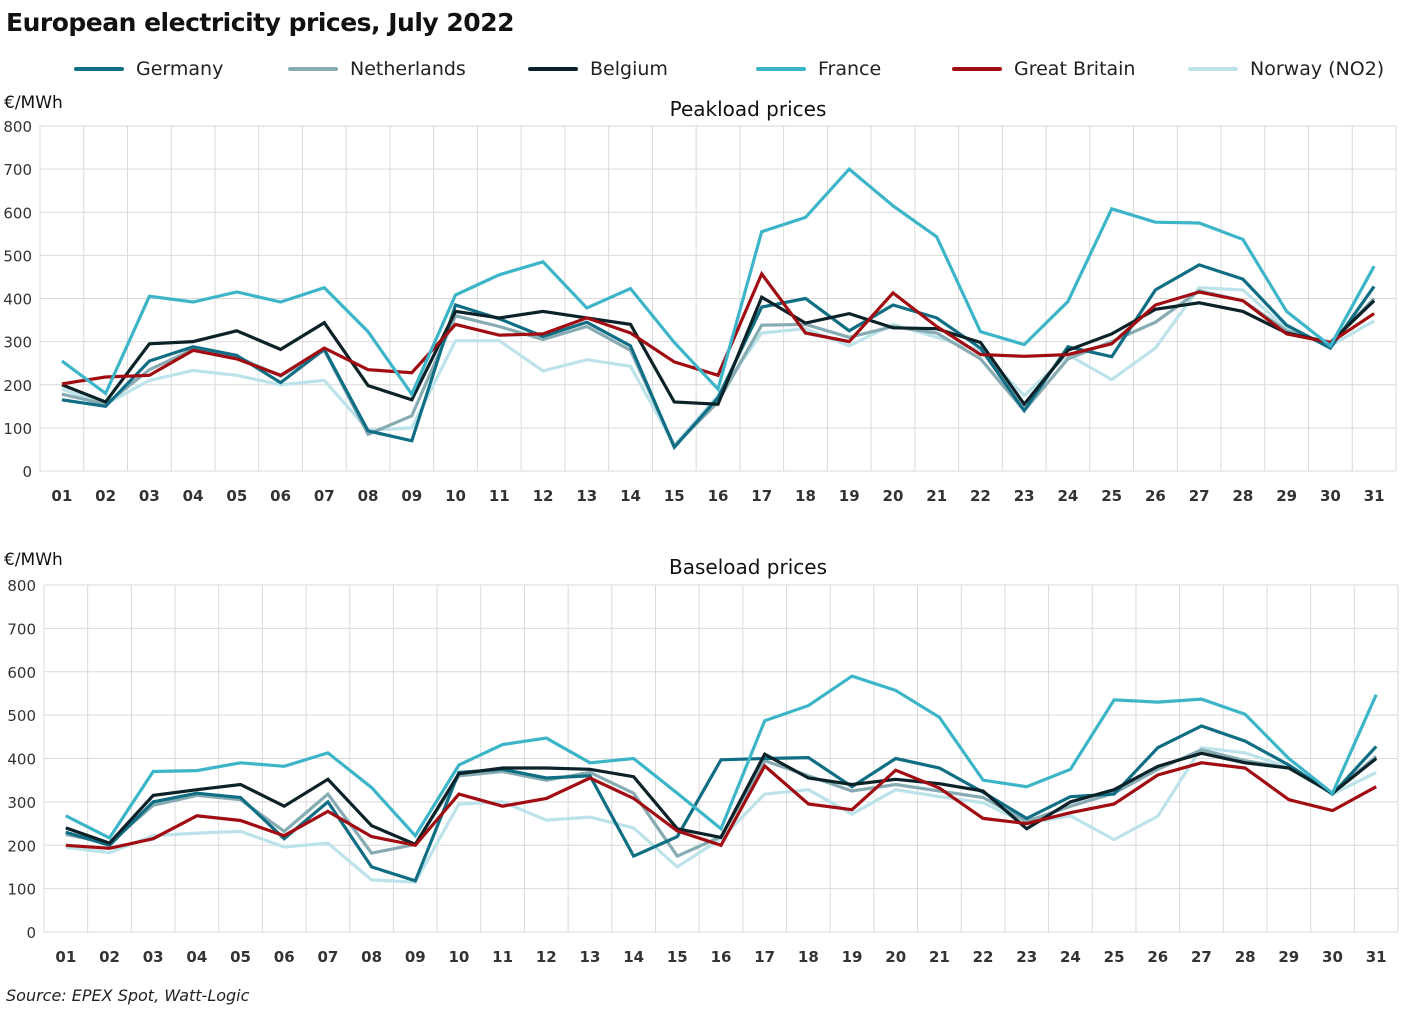 This screenshot has width=1415, height=1018. I want to click on baseload-xtick-label: 14, so click(633, 957).